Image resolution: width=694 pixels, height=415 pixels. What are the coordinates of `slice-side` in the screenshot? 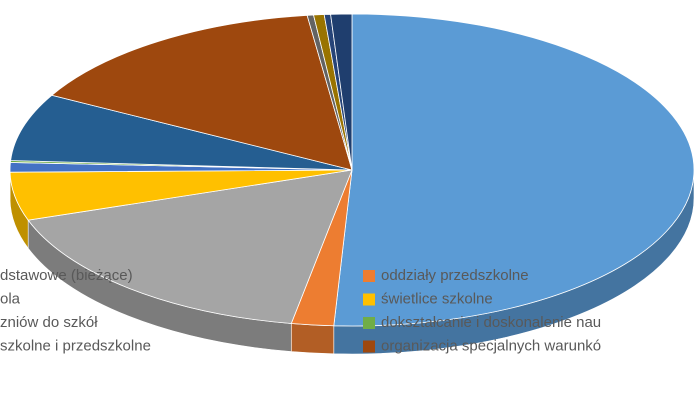 It's located at (312, 339).